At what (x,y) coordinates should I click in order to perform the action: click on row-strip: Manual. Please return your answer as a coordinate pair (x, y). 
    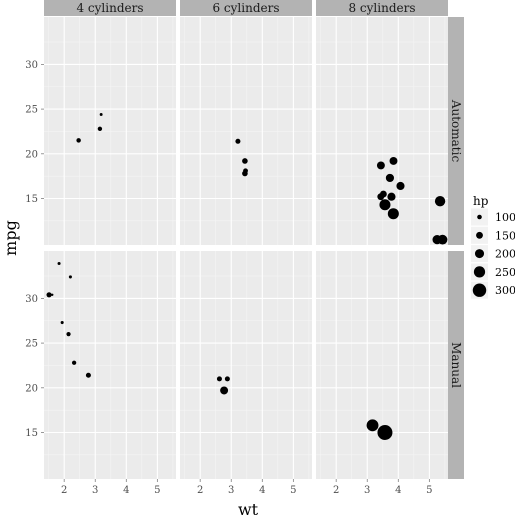
    Looking at the image, I should click on (456, 365).